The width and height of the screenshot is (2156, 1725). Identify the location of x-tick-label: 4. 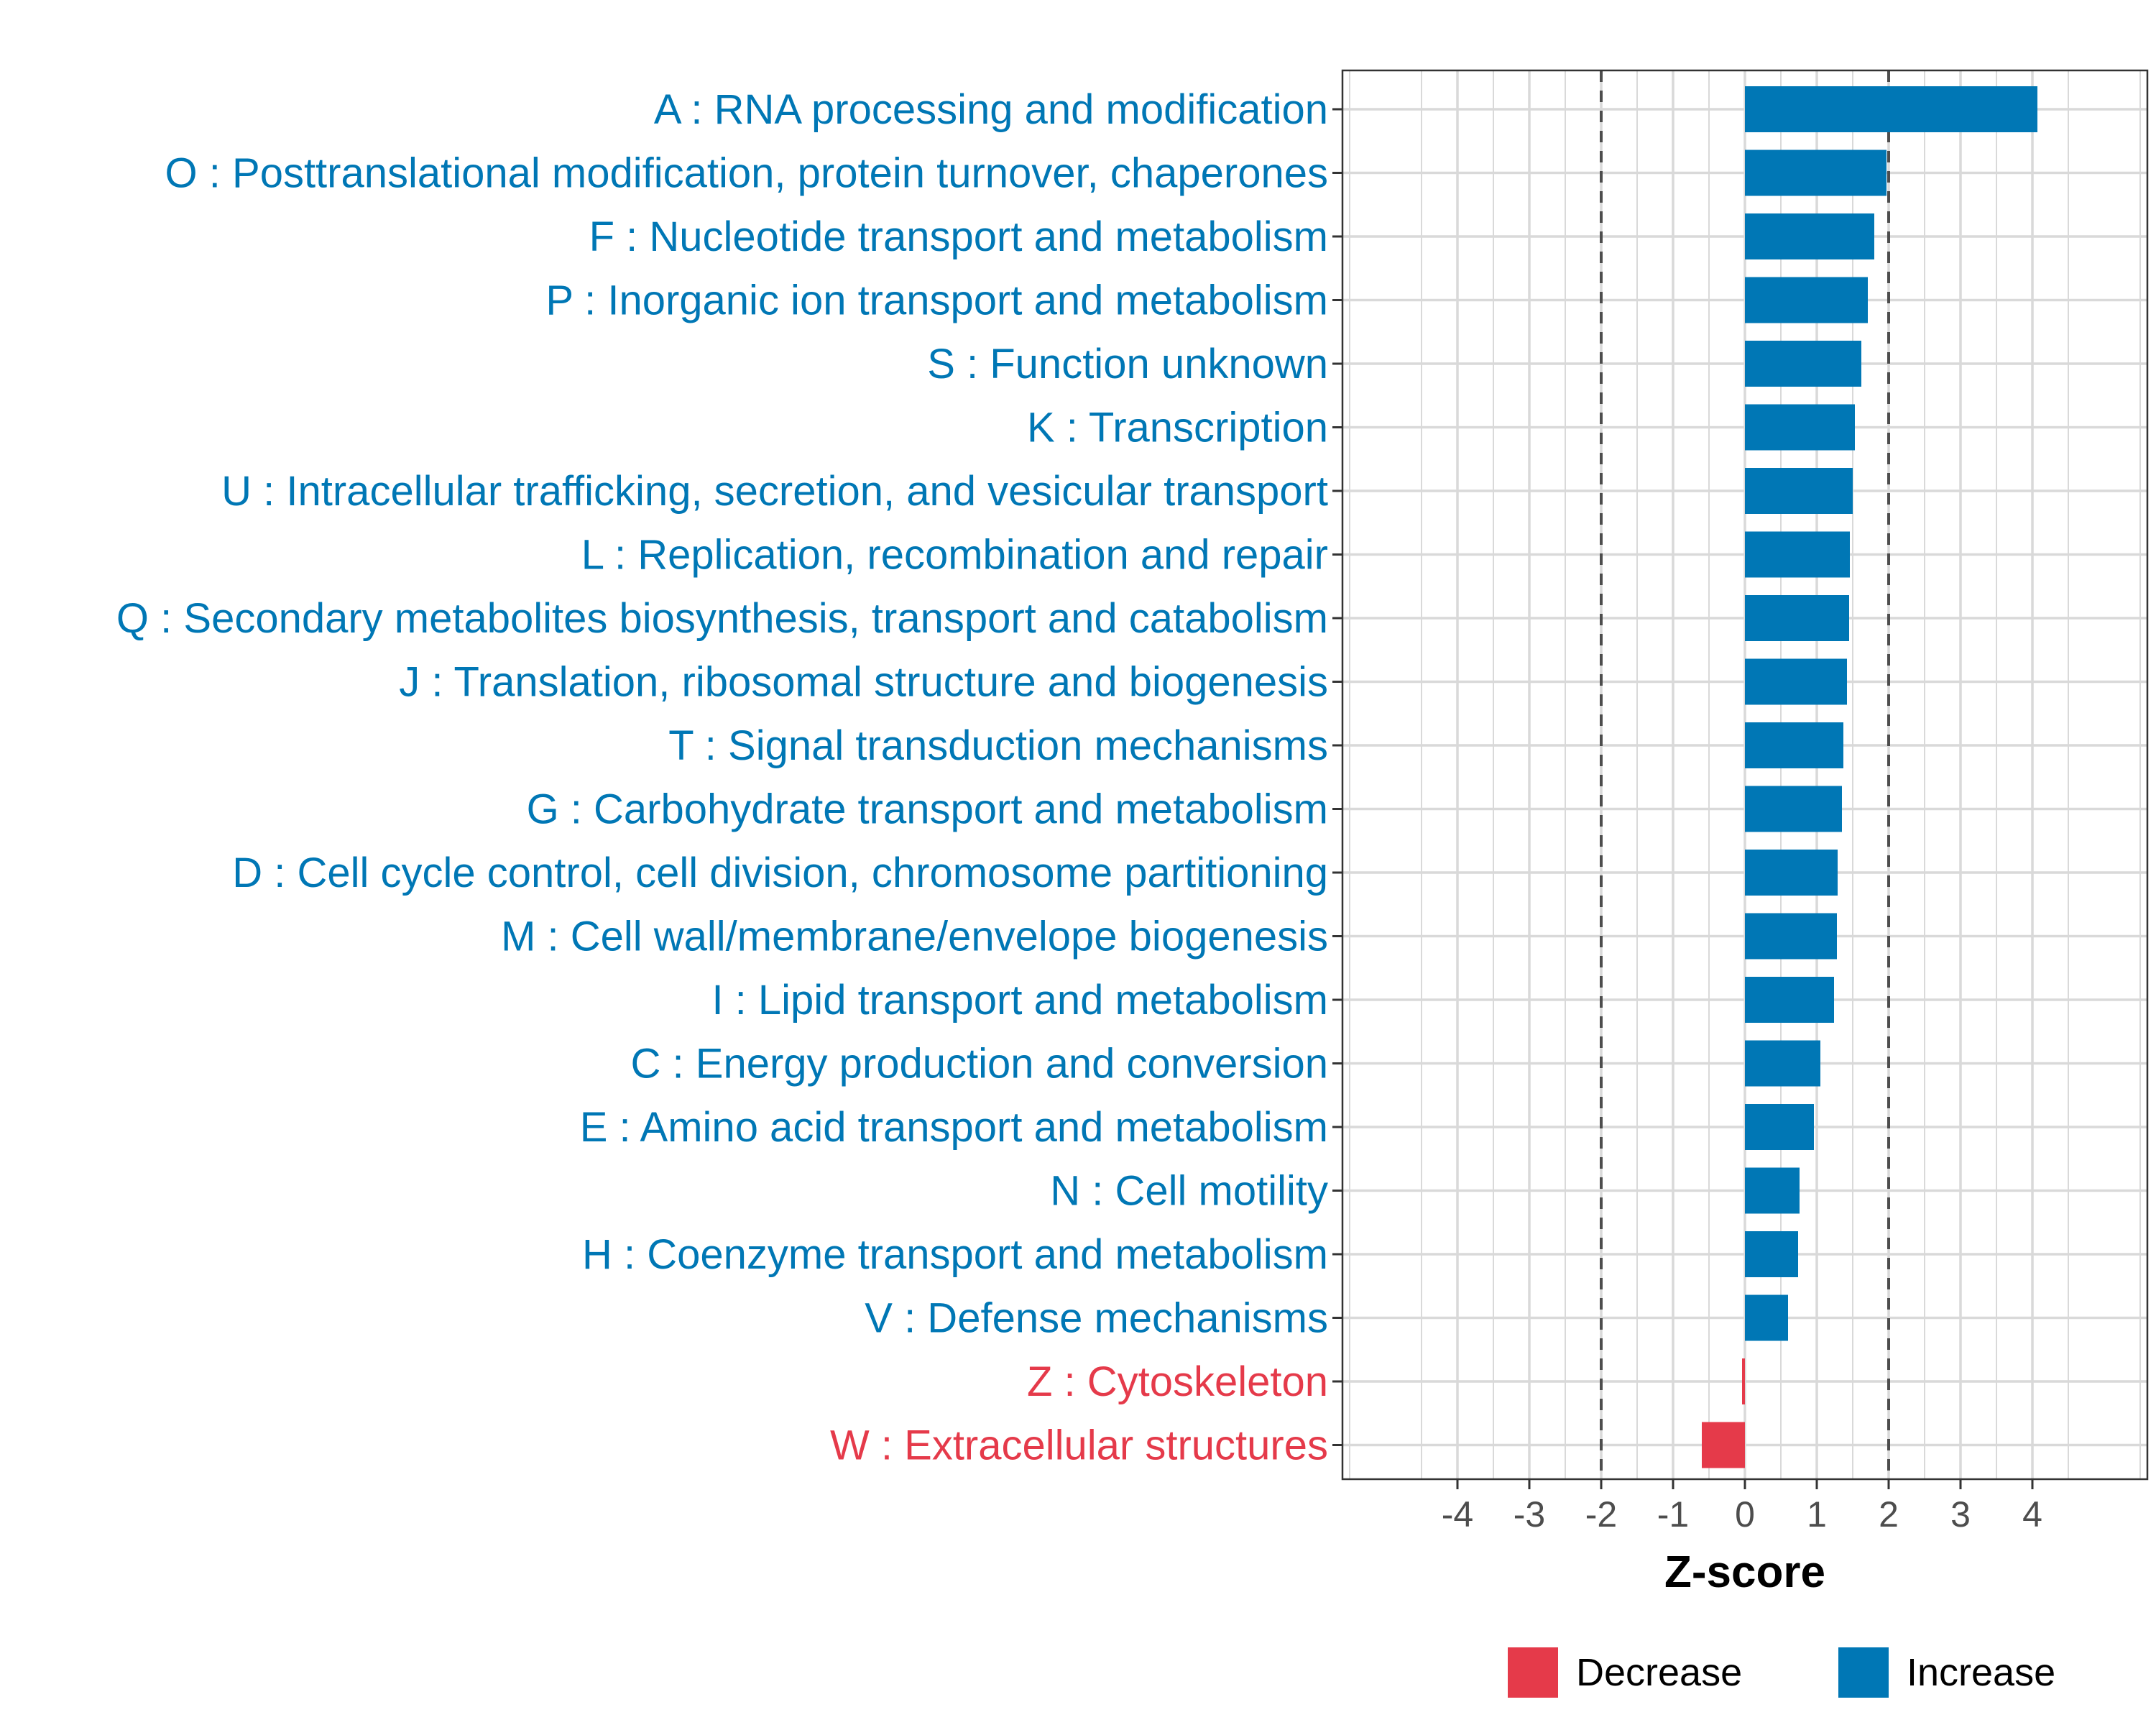
(2032, 1514).